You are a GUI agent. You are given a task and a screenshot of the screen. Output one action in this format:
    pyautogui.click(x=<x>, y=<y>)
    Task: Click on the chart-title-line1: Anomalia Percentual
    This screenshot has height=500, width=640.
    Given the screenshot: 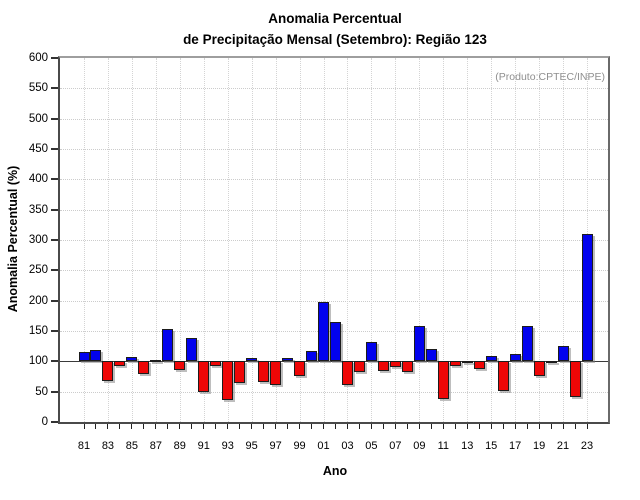 What is the action you would take?
    pyautogui.click(x=335, y=18)
    